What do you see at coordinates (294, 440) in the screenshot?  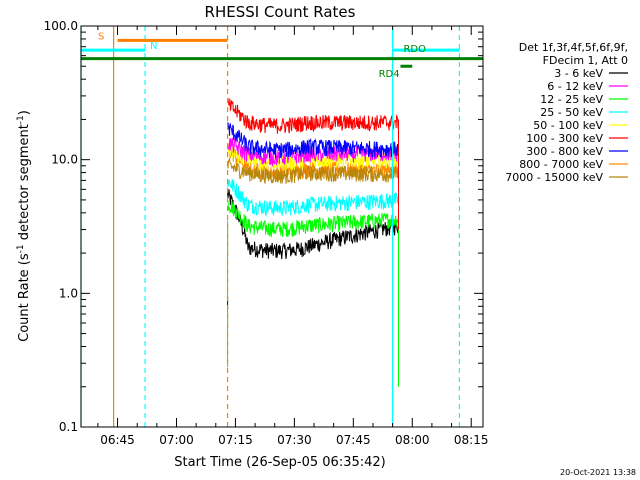 I see `x-tick-label: 07:30` at bounding box center [294, 440].